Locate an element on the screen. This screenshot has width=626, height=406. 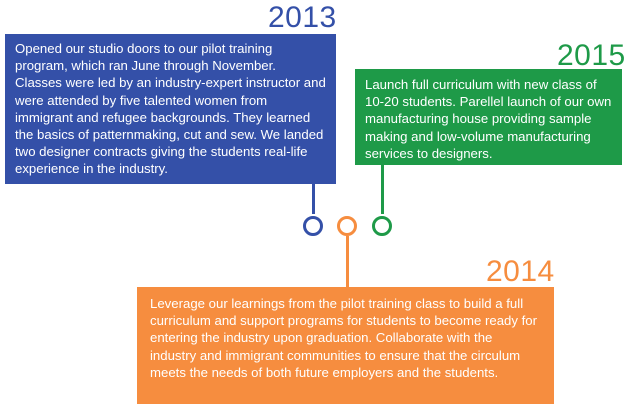
node-2013 is located at coordinates (313, 226).